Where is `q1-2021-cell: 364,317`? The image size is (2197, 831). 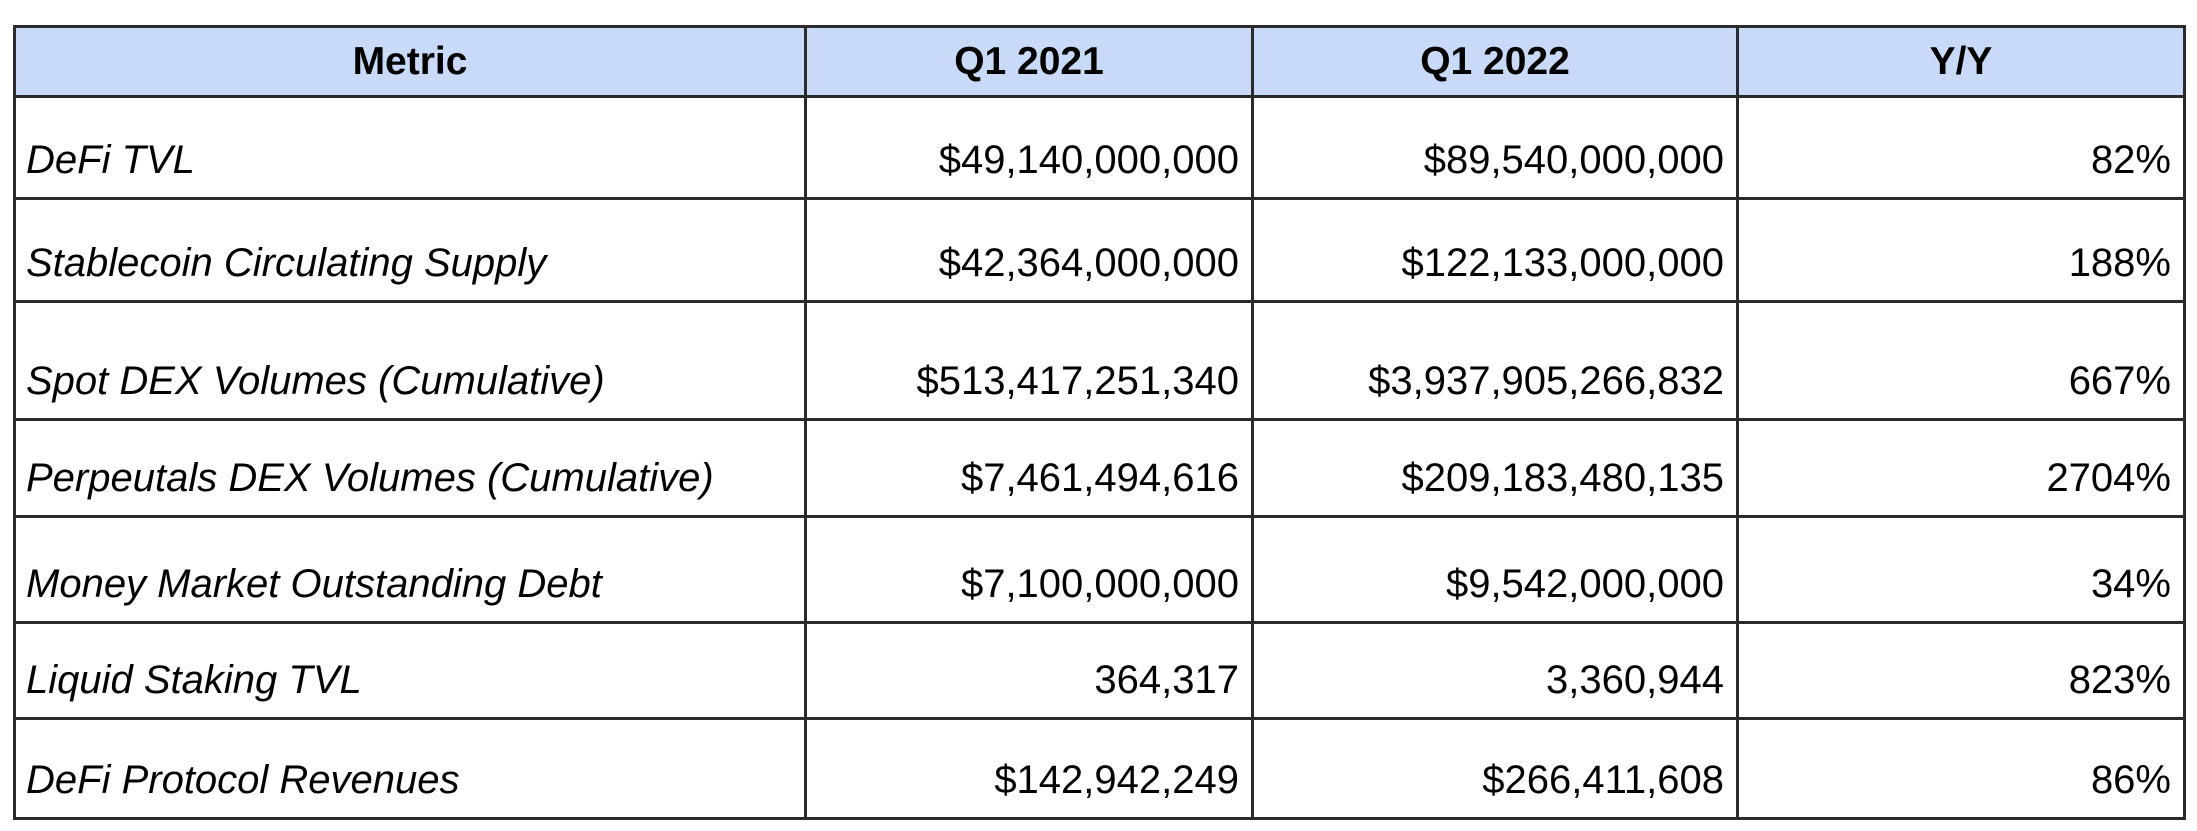
q1-2021-cell: 364,317 is located at coordinates (1029, 670).